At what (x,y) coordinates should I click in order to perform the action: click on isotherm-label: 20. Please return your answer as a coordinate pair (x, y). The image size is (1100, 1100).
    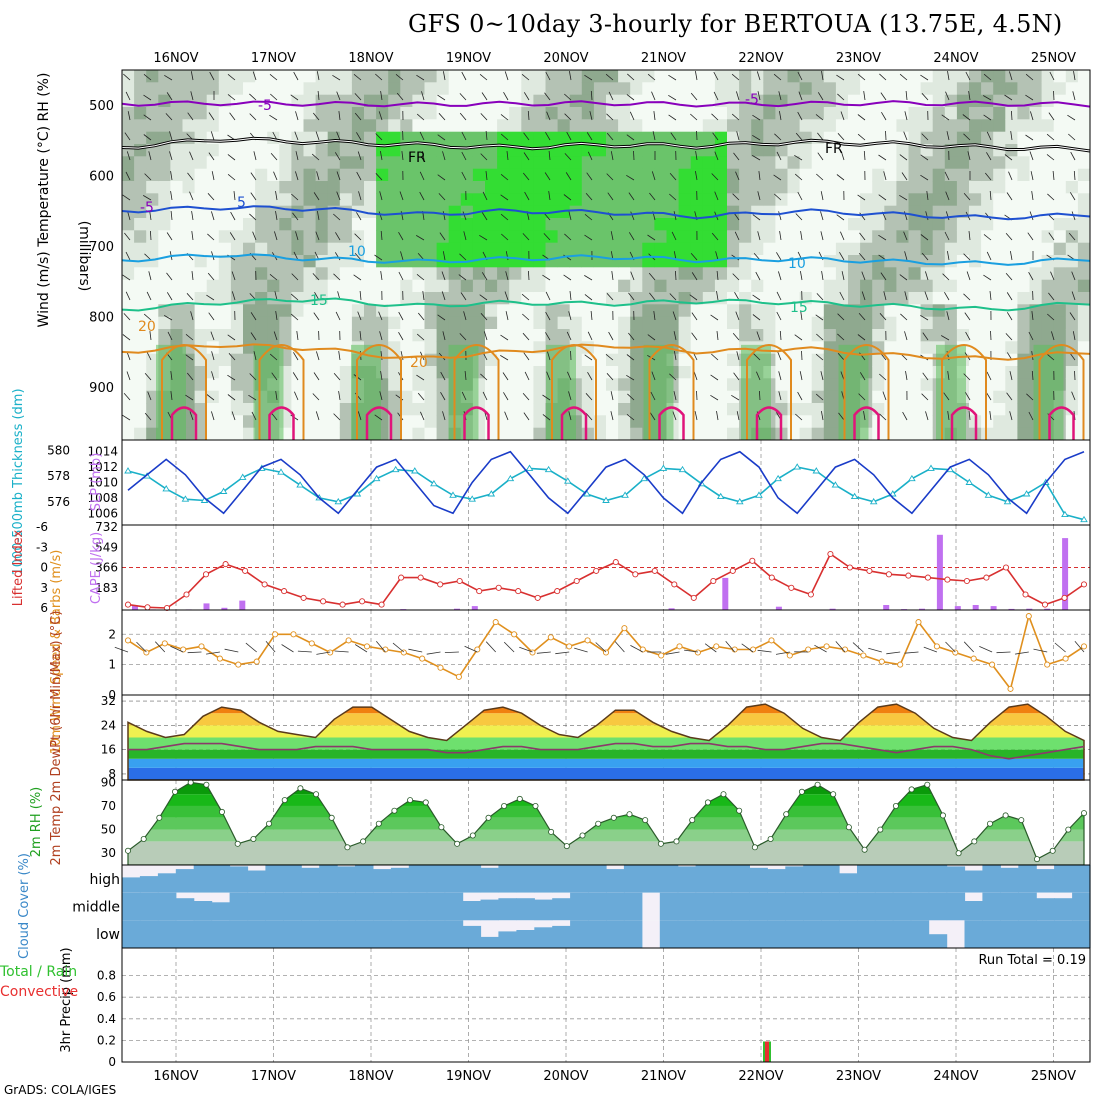
    Looking at the image, I should click on (147, 327).